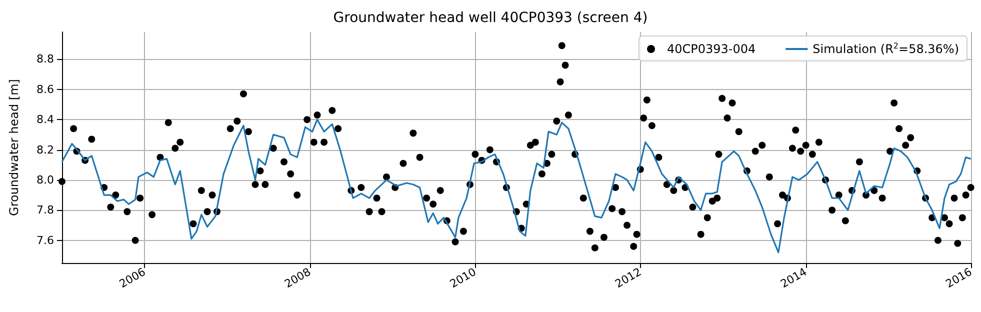  I want to click on legend-label: 40CP0393-004, so click(711, 49).